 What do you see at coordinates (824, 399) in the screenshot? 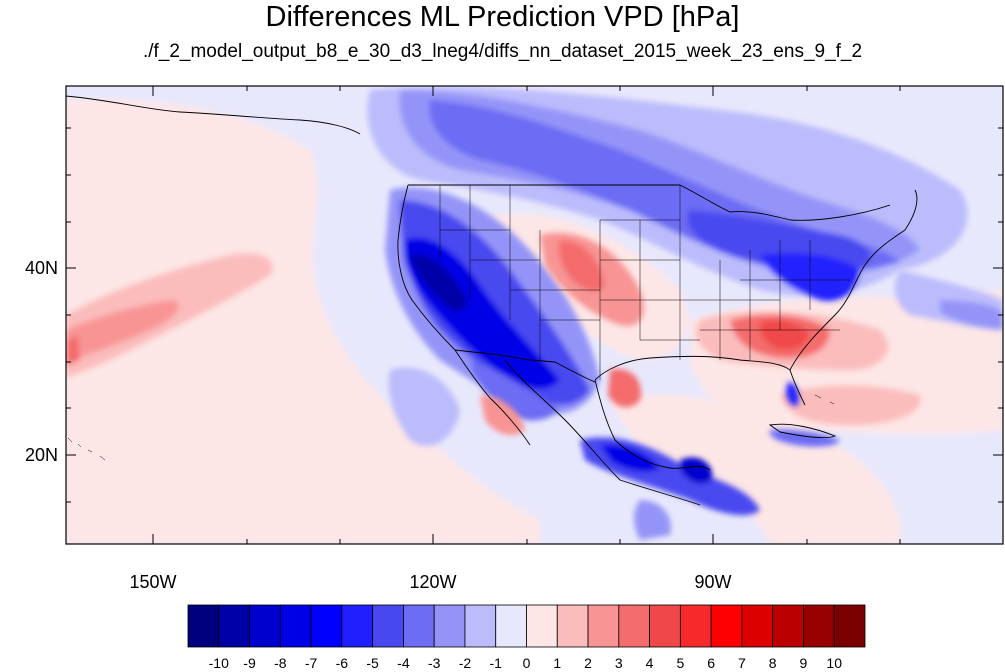
I see `bahamas-islands` at bounding box center [824, 399].